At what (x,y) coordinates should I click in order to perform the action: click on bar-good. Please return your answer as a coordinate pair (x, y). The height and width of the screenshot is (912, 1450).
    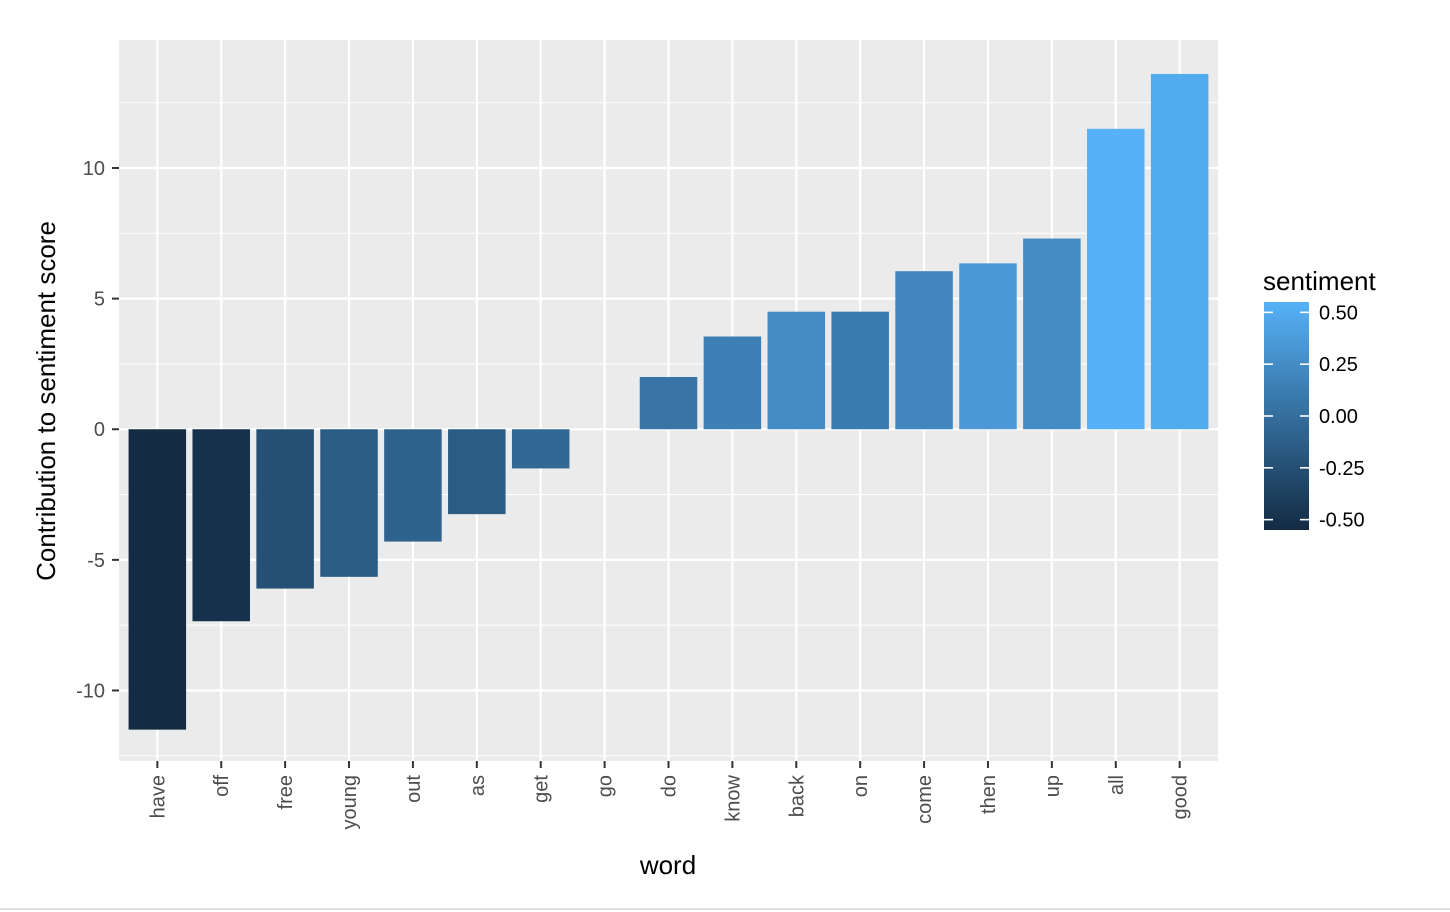
    Looking at the image, I should click on (1179, 251).